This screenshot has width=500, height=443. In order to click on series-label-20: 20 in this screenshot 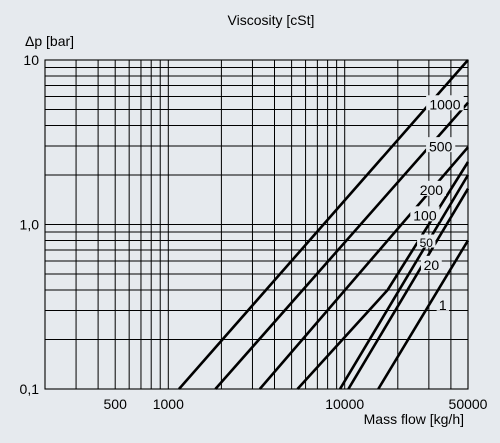, I will do `click(432, 265)`.